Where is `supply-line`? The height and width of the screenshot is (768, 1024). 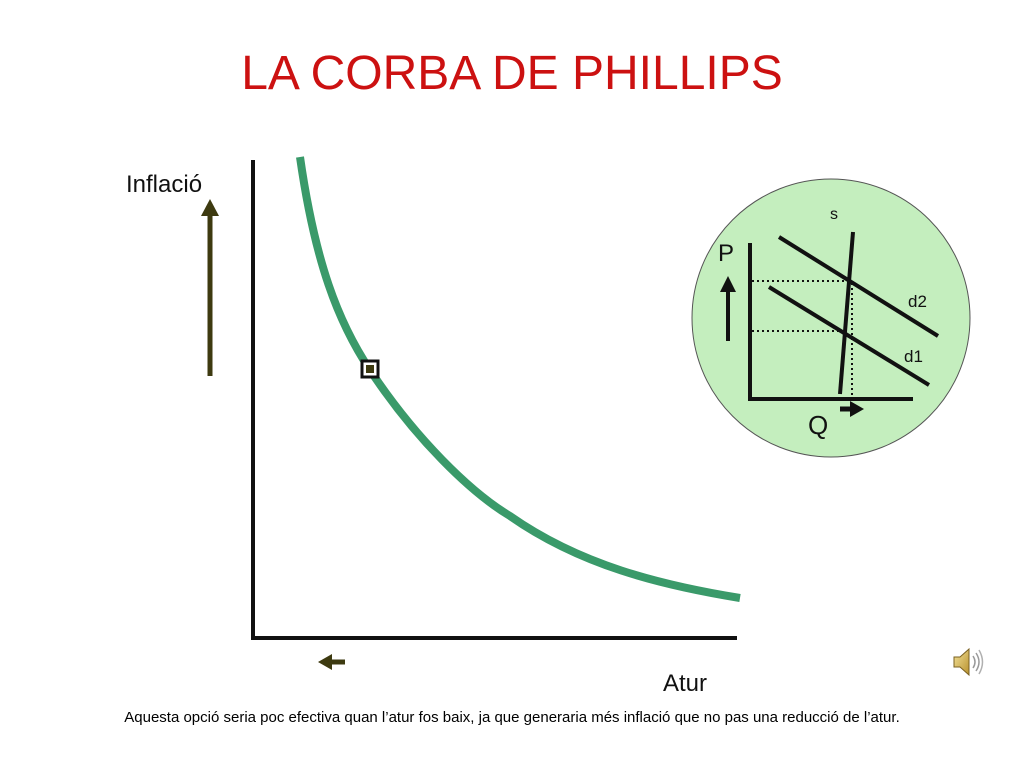 supply-line is located at coordinates (846, 313).